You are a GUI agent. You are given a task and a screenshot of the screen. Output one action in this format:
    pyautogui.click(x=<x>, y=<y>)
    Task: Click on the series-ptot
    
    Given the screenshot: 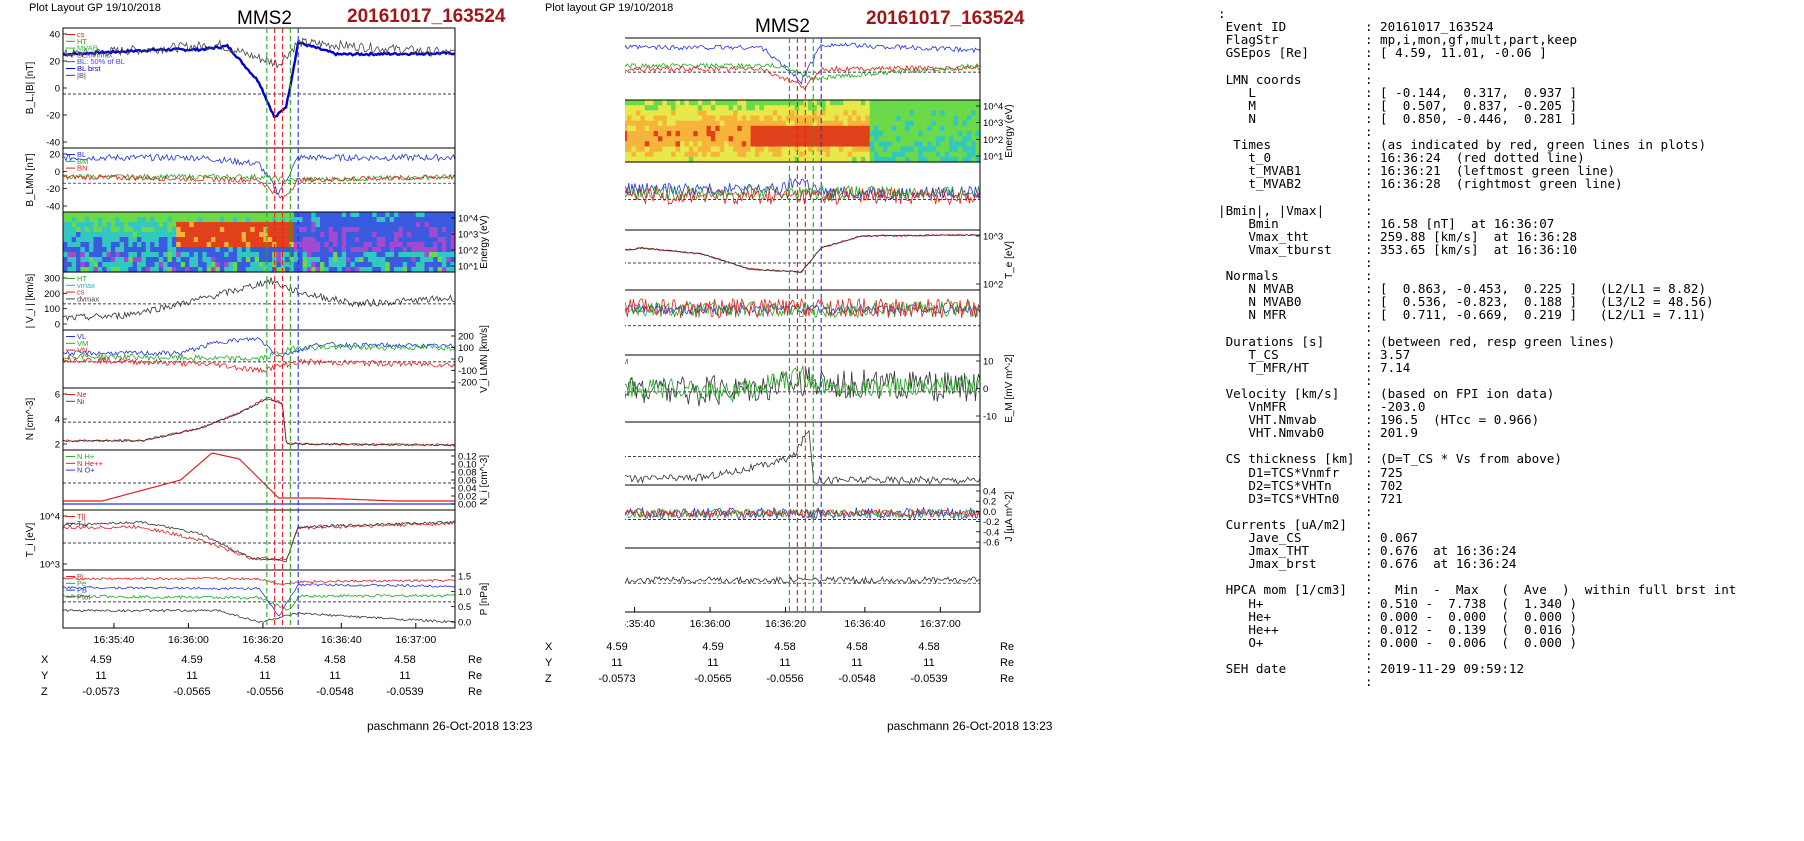 What is the action you would take?
    pyautogui.click(x=259, y=616)
    